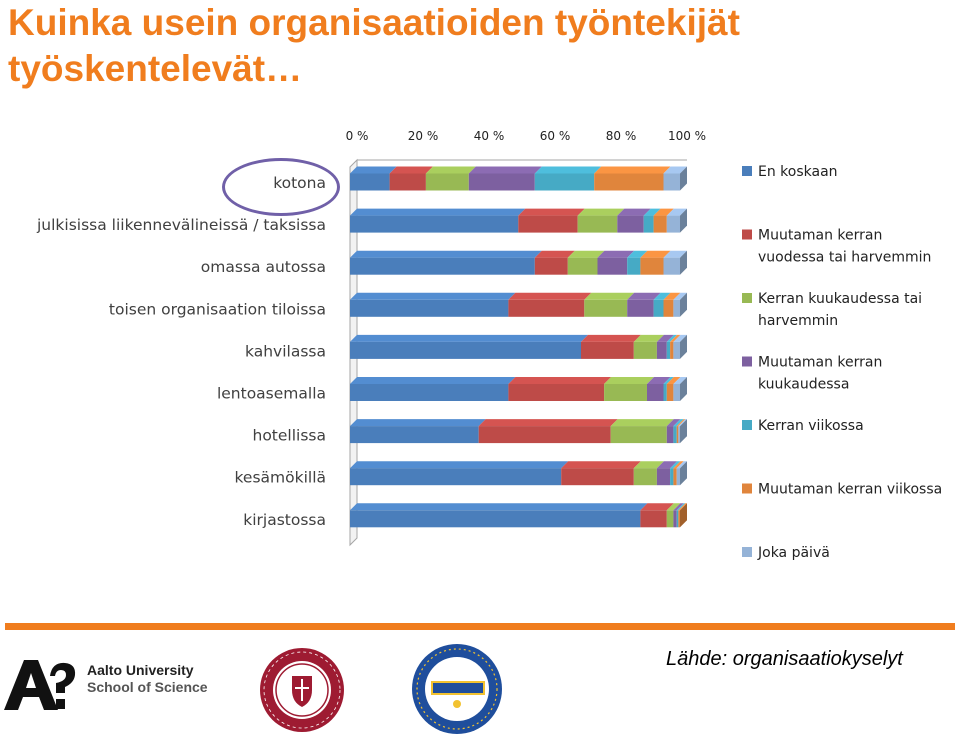 The image size is (960, 739). What do you see at coordinates (217, 309) in the screenshot?
I see `category-label-toisen-organisaation-tiloissa: toisen organisaation tiloissa` at bounding box center [217, 309].